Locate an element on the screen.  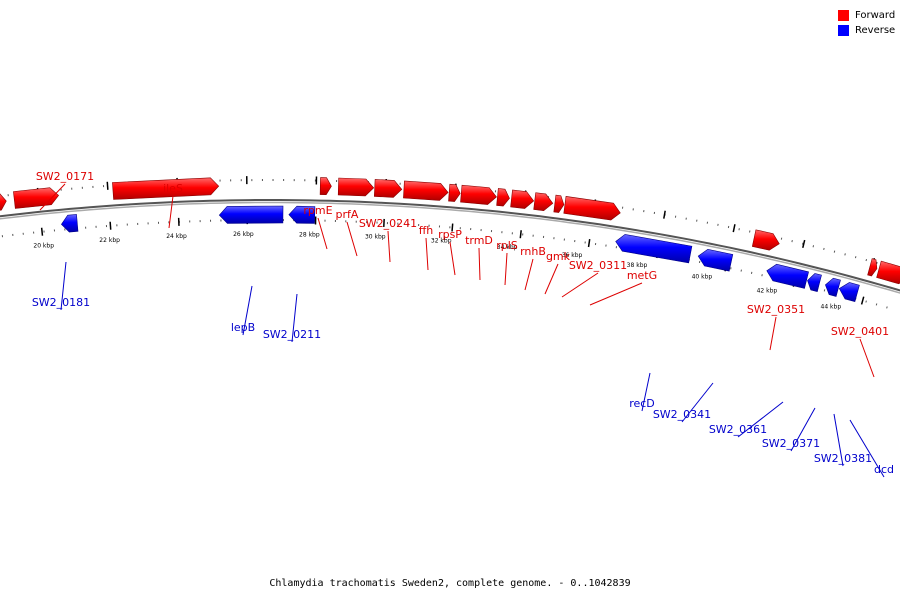
scale-label: 36 kbp is located at coordinates (572, 255).